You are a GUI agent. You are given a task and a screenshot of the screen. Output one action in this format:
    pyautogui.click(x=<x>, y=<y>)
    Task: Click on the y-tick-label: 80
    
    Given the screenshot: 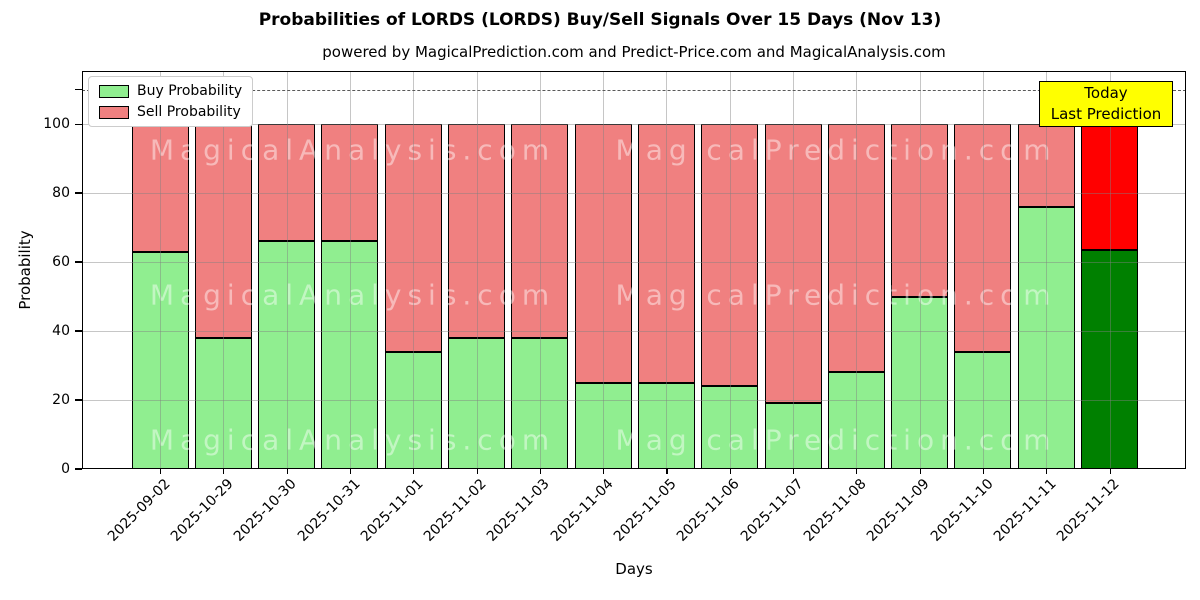 What is the action you would take?
    pyautogui.click(x=61, y=193)
    